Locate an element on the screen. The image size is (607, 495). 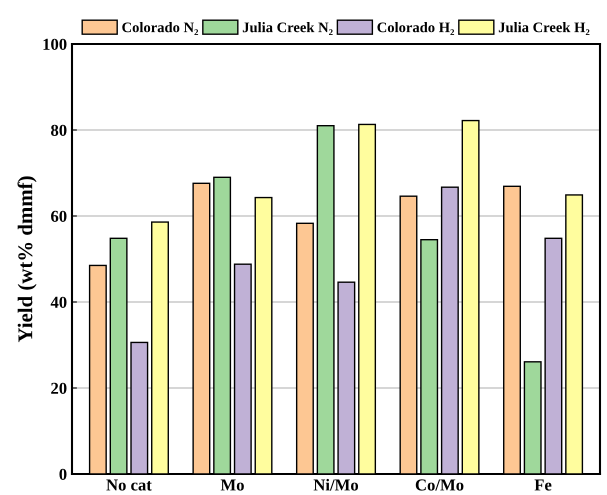
y-tick-label: 0 is located at coordinates (63, 474).